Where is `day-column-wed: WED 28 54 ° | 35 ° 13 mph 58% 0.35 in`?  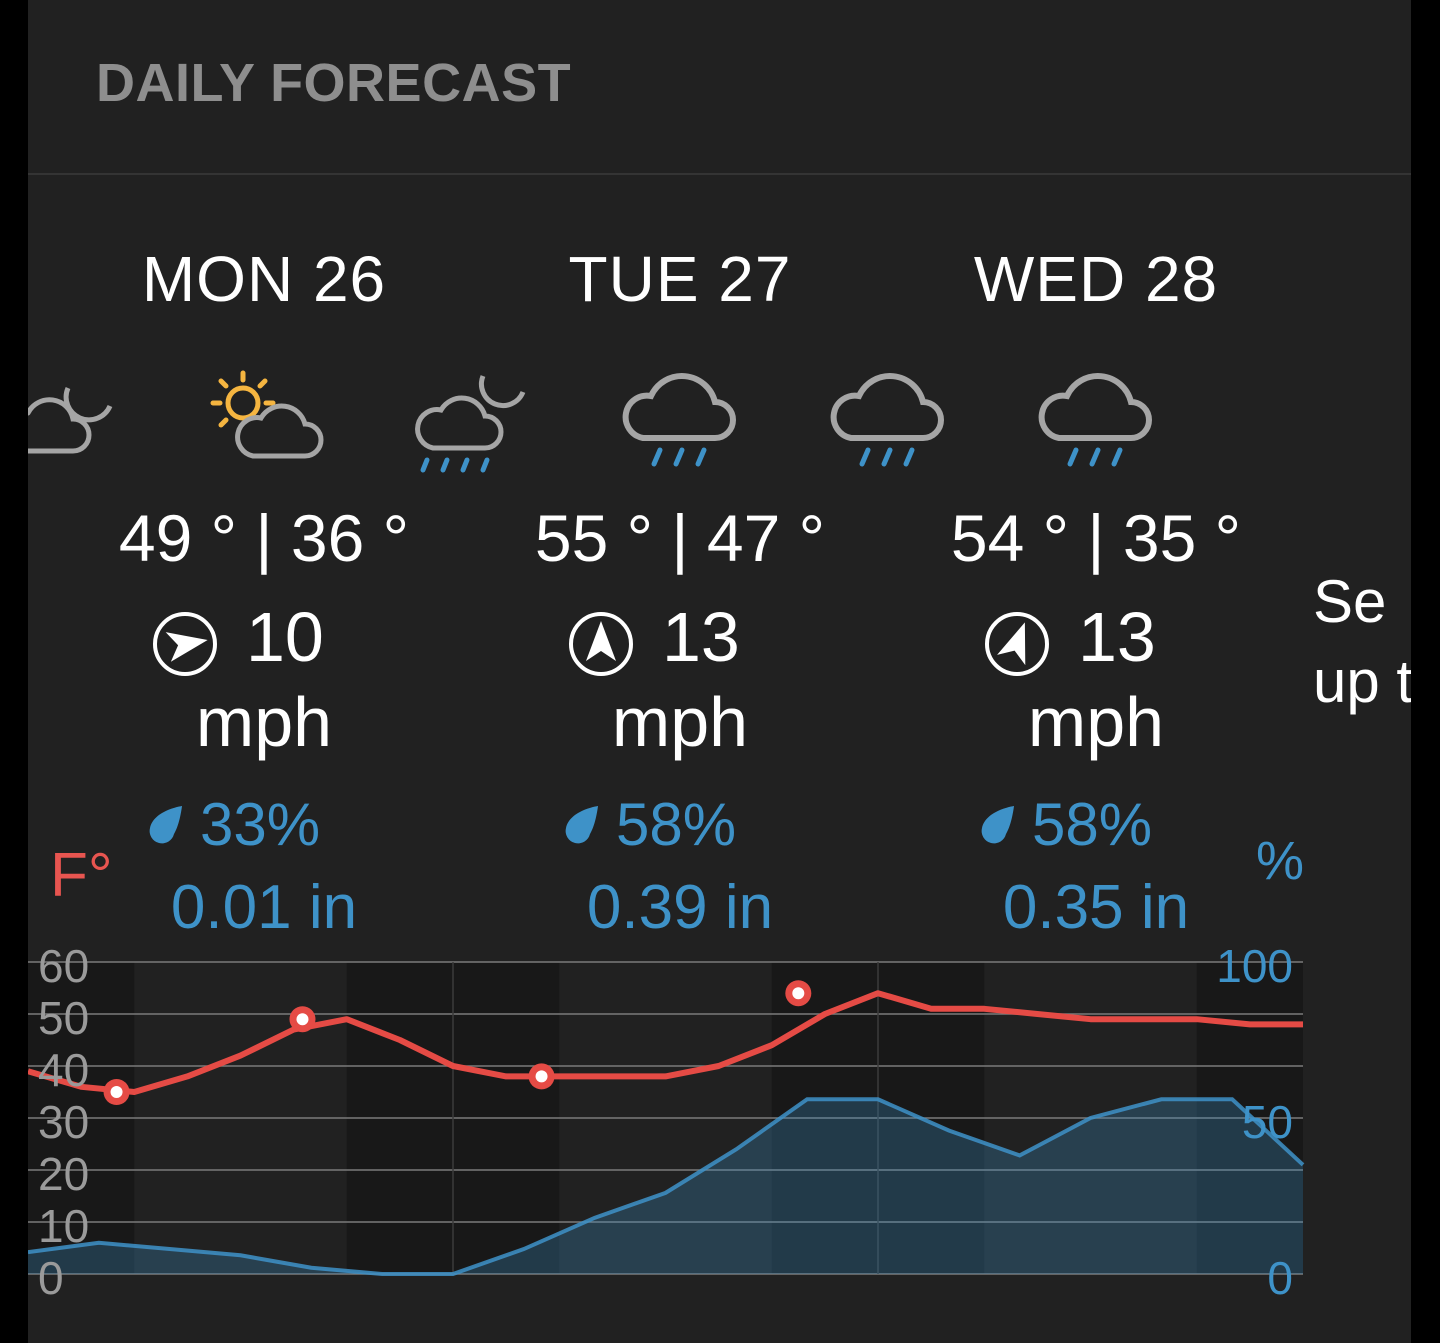 day-column-wed: WED 28 54 ° | 35 ° 13 mph 58% 0.35 in is located at coordinates (1096, 592).